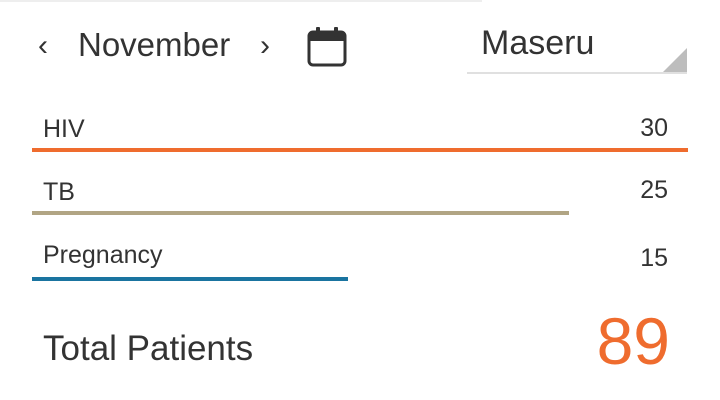 This screenshot has width=720, height=400. Describe the element at coordinates (59, 192) in the screenshot. I see `stat-label-tb: TB` at that location.